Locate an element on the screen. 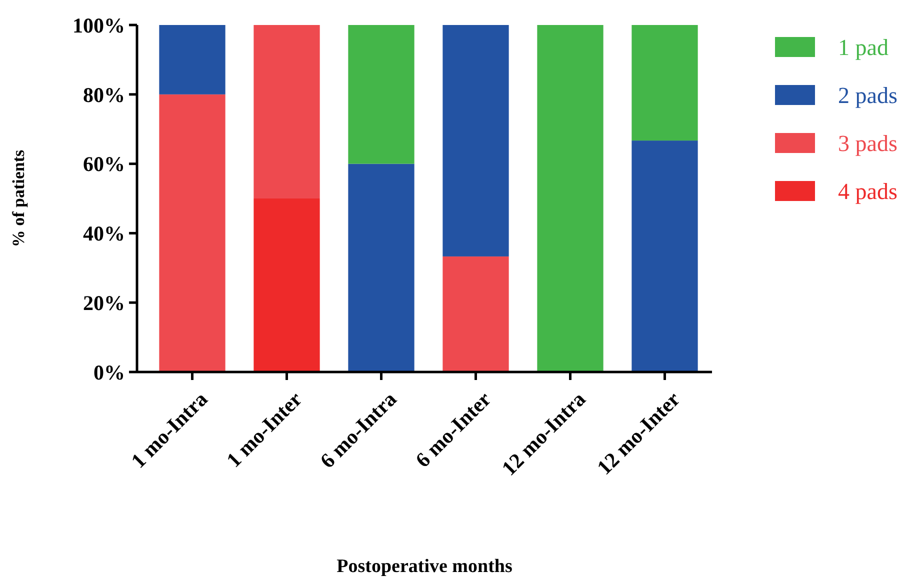  x-axis-title: Postoperative months is located at coordinates (424, 566).